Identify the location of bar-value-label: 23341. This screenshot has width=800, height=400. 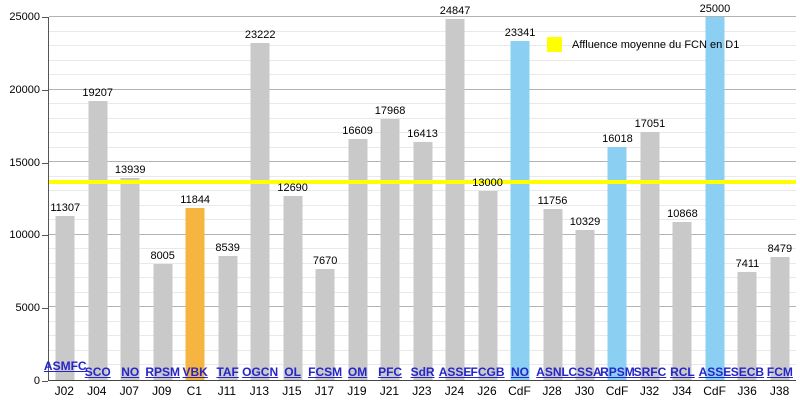
(520, 33).